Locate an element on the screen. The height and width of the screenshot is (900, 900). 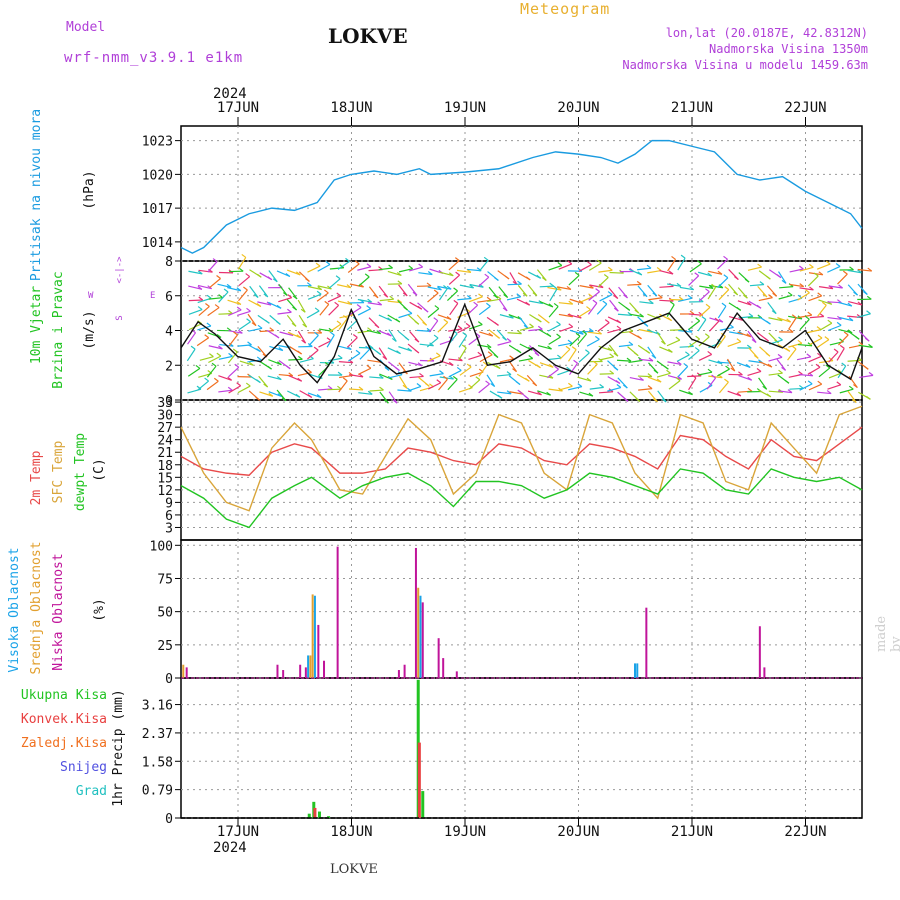
coords-text: lon,lat (20.0187E, 42.8312N) is located at coordinates (766, 33).